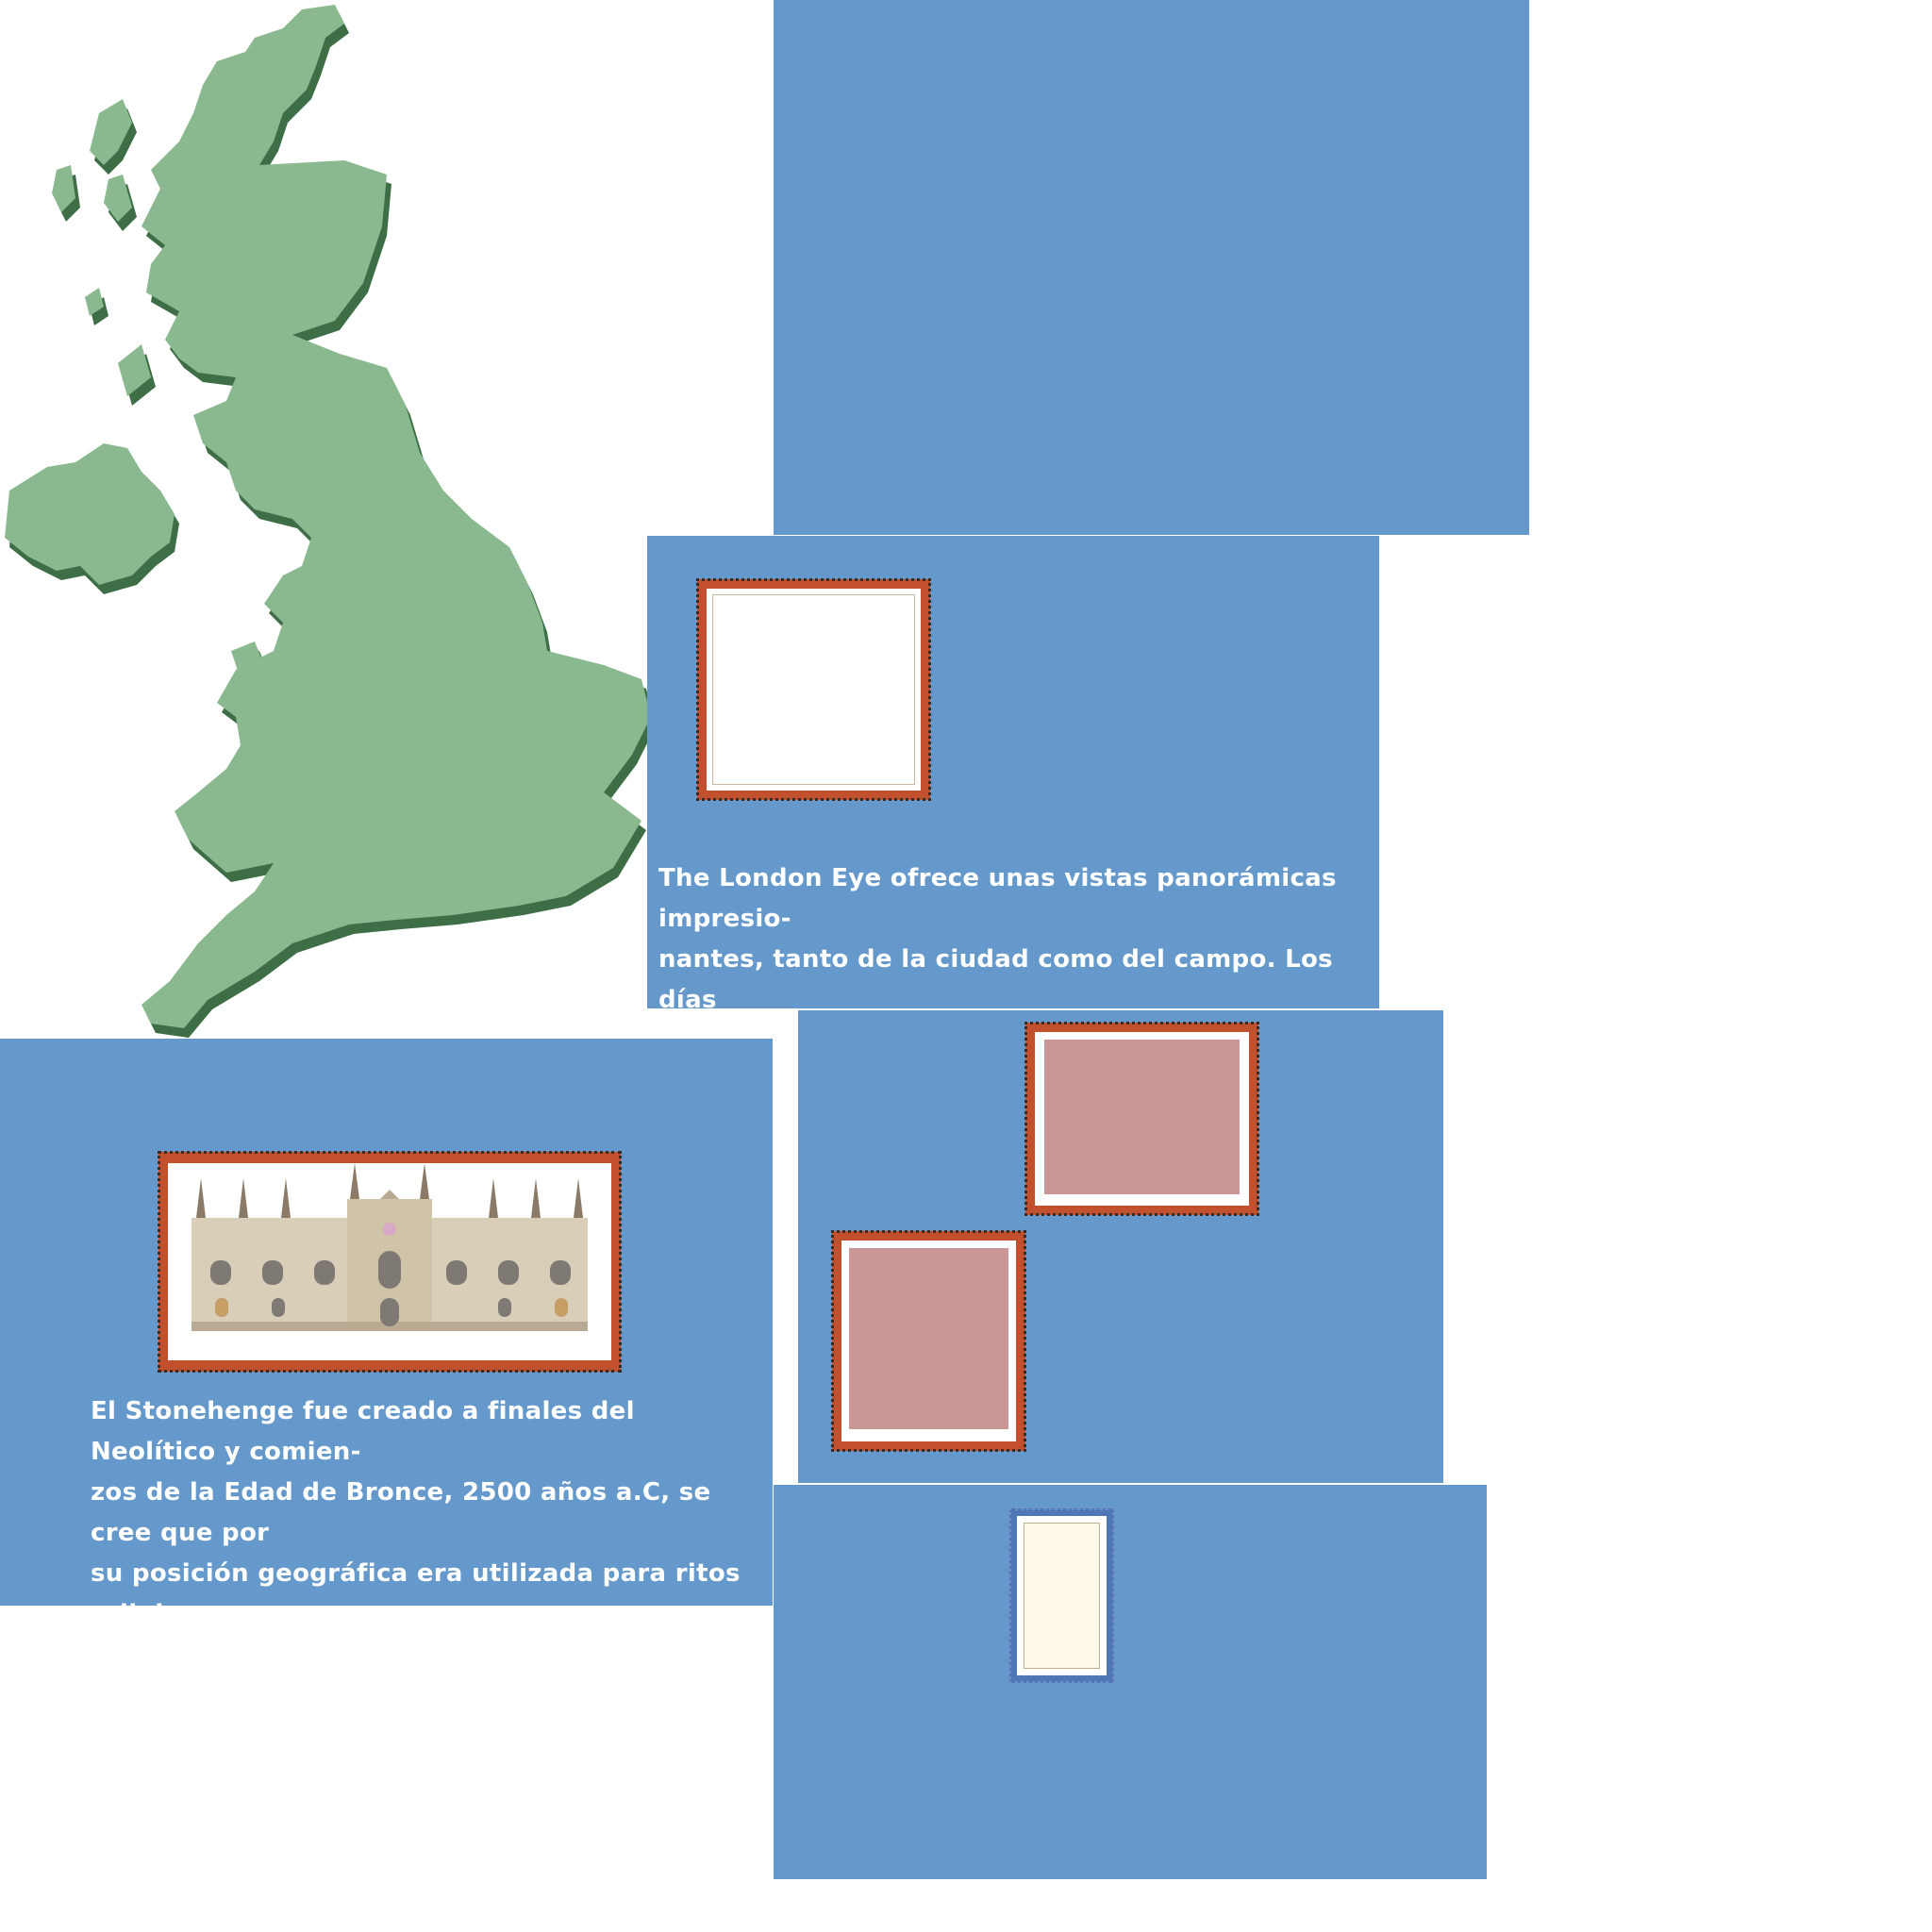 The width and height of the screenshot is (1932, 1932). I want to click on stamps-panel, so click(1120, 1246).